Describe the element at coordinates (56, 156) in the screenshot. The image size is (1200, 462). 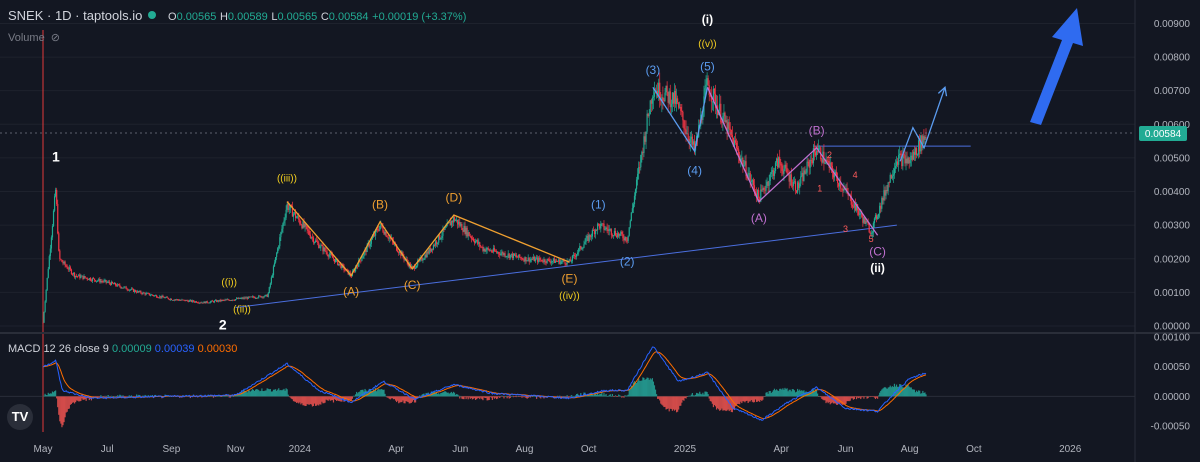
I see `wave-label: 1` at that location.